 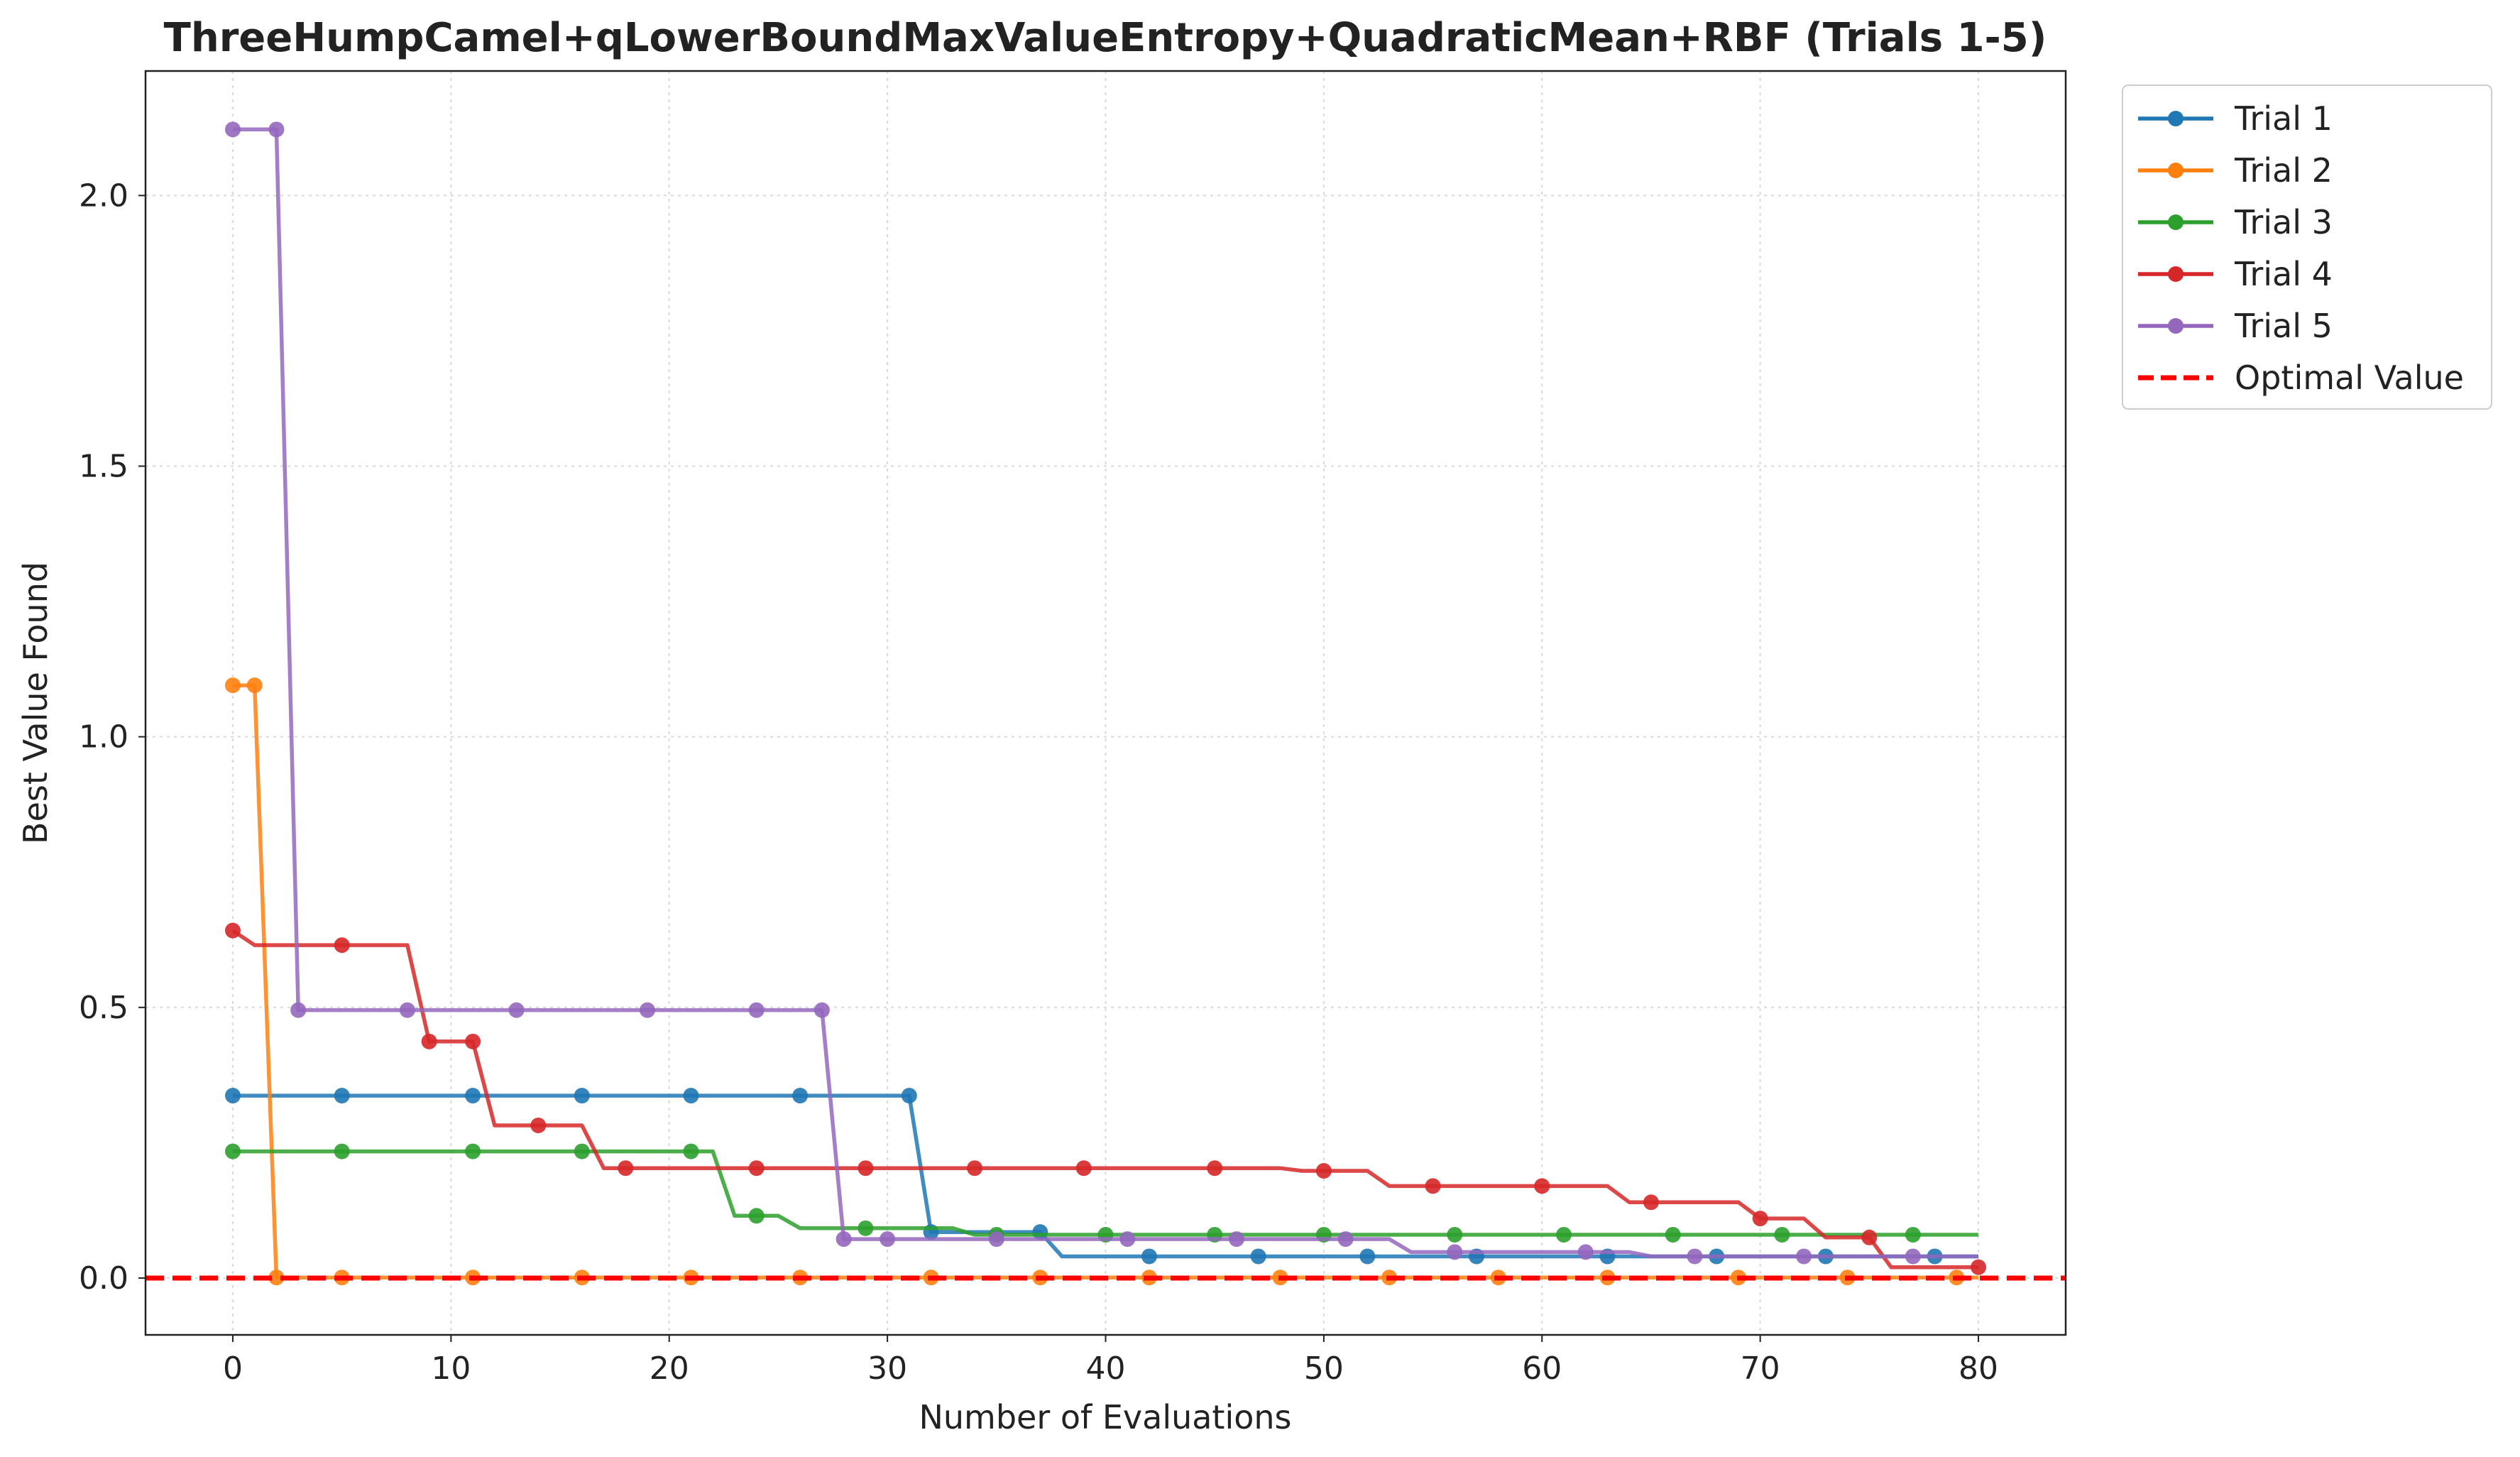 What do you see at coordinates (1105, 1417) in the screenshot?
I see `x-axis-label: Number of Evaluations` at bounding box center [1105, 1417].